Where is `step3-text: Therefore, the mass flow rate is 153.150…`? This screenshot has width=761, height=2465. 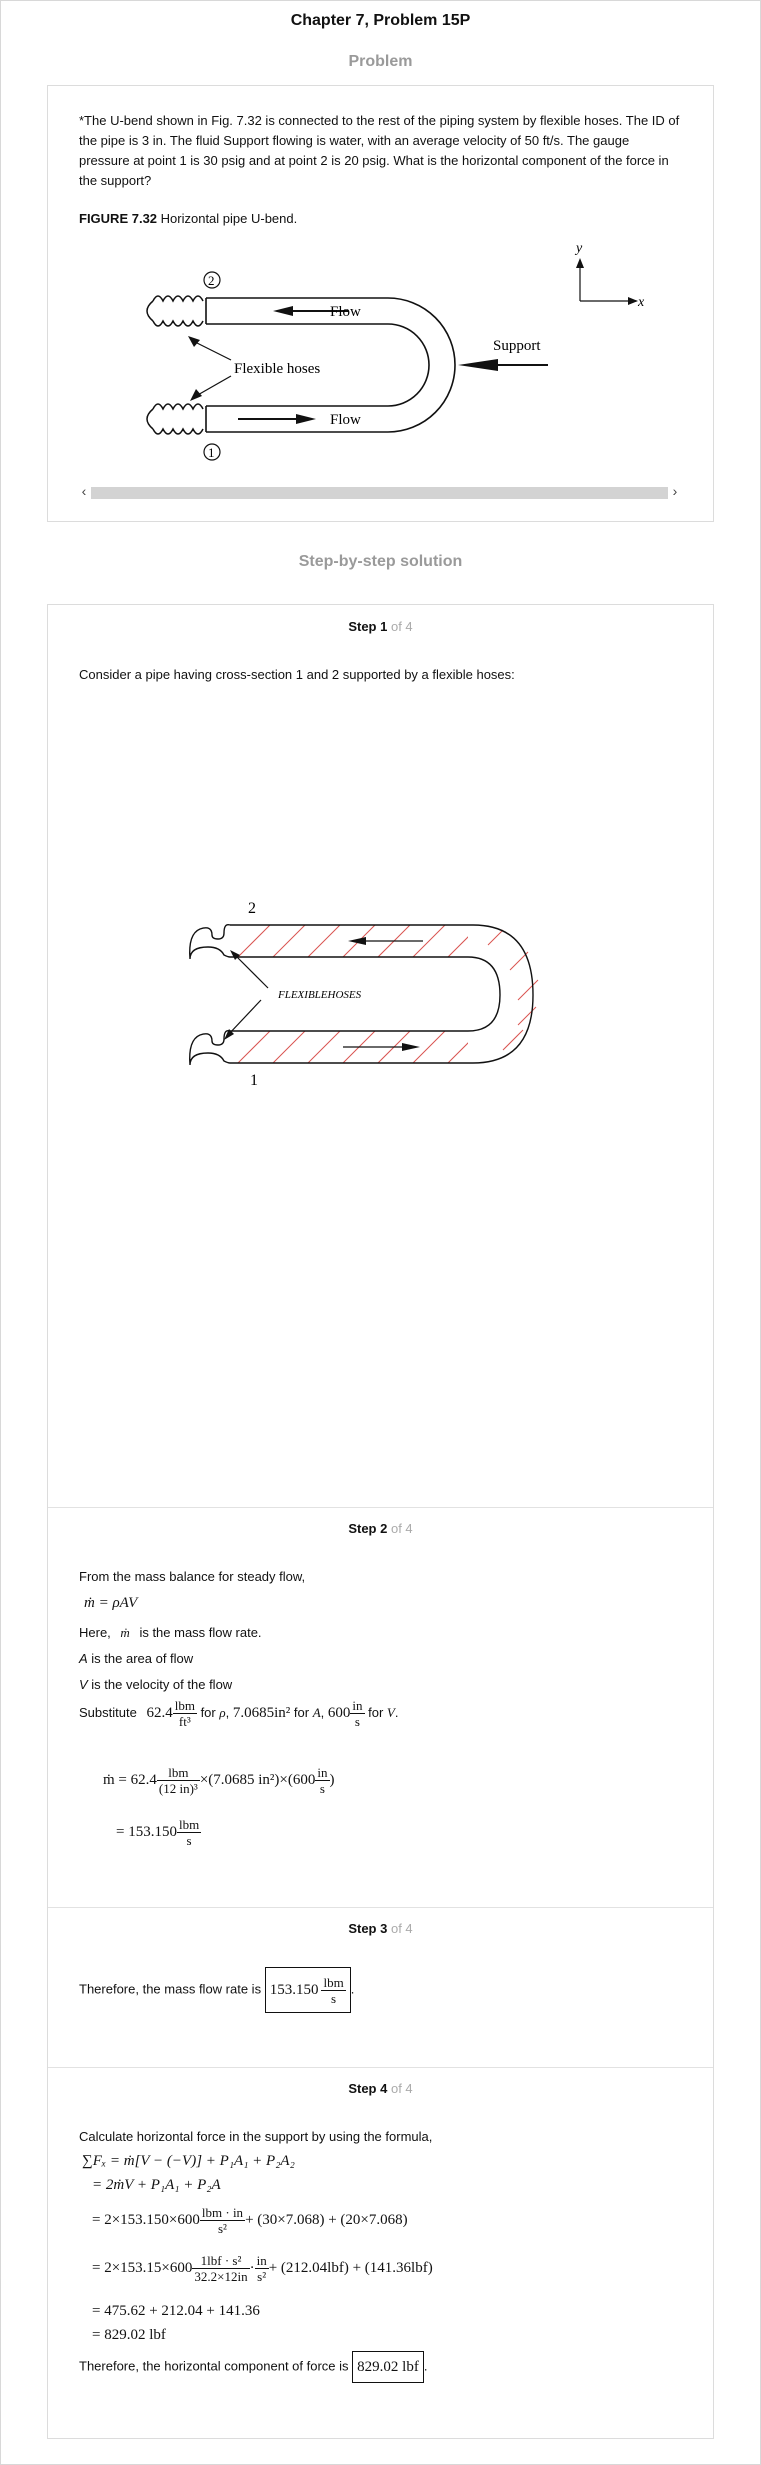 step3-text: Therefore, the mass flow rate is 153.150… is located at coordinates (380, 1990).